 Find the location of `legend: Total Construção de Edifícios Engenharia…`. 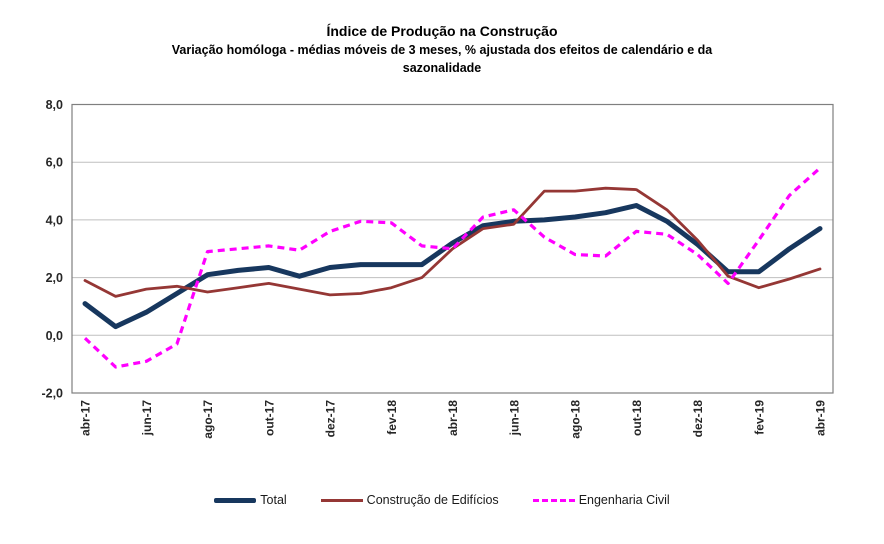

legend: Total Construção de Edifícios Engenharia… is located at coordinates (442, 500).